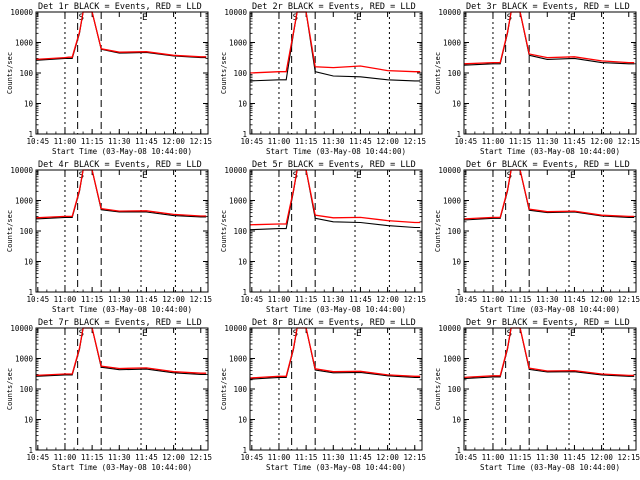  What do you see at coordinates (120, 7) in the screenshot?
I see `panel-title: Det 1r BLACK = Events, RED = LLD` at bounding box center [120, 7].